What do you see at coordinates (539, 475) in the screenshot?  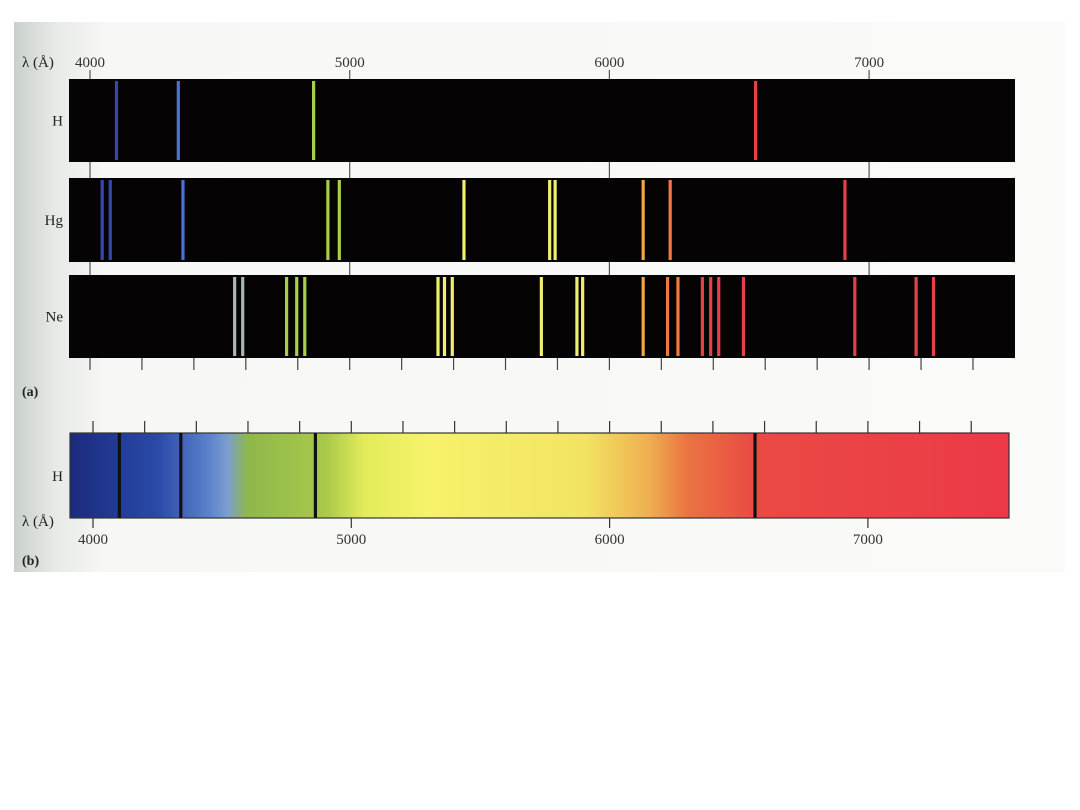 I see `continuous-spectrum-bar` at bounding box center [539, 475].